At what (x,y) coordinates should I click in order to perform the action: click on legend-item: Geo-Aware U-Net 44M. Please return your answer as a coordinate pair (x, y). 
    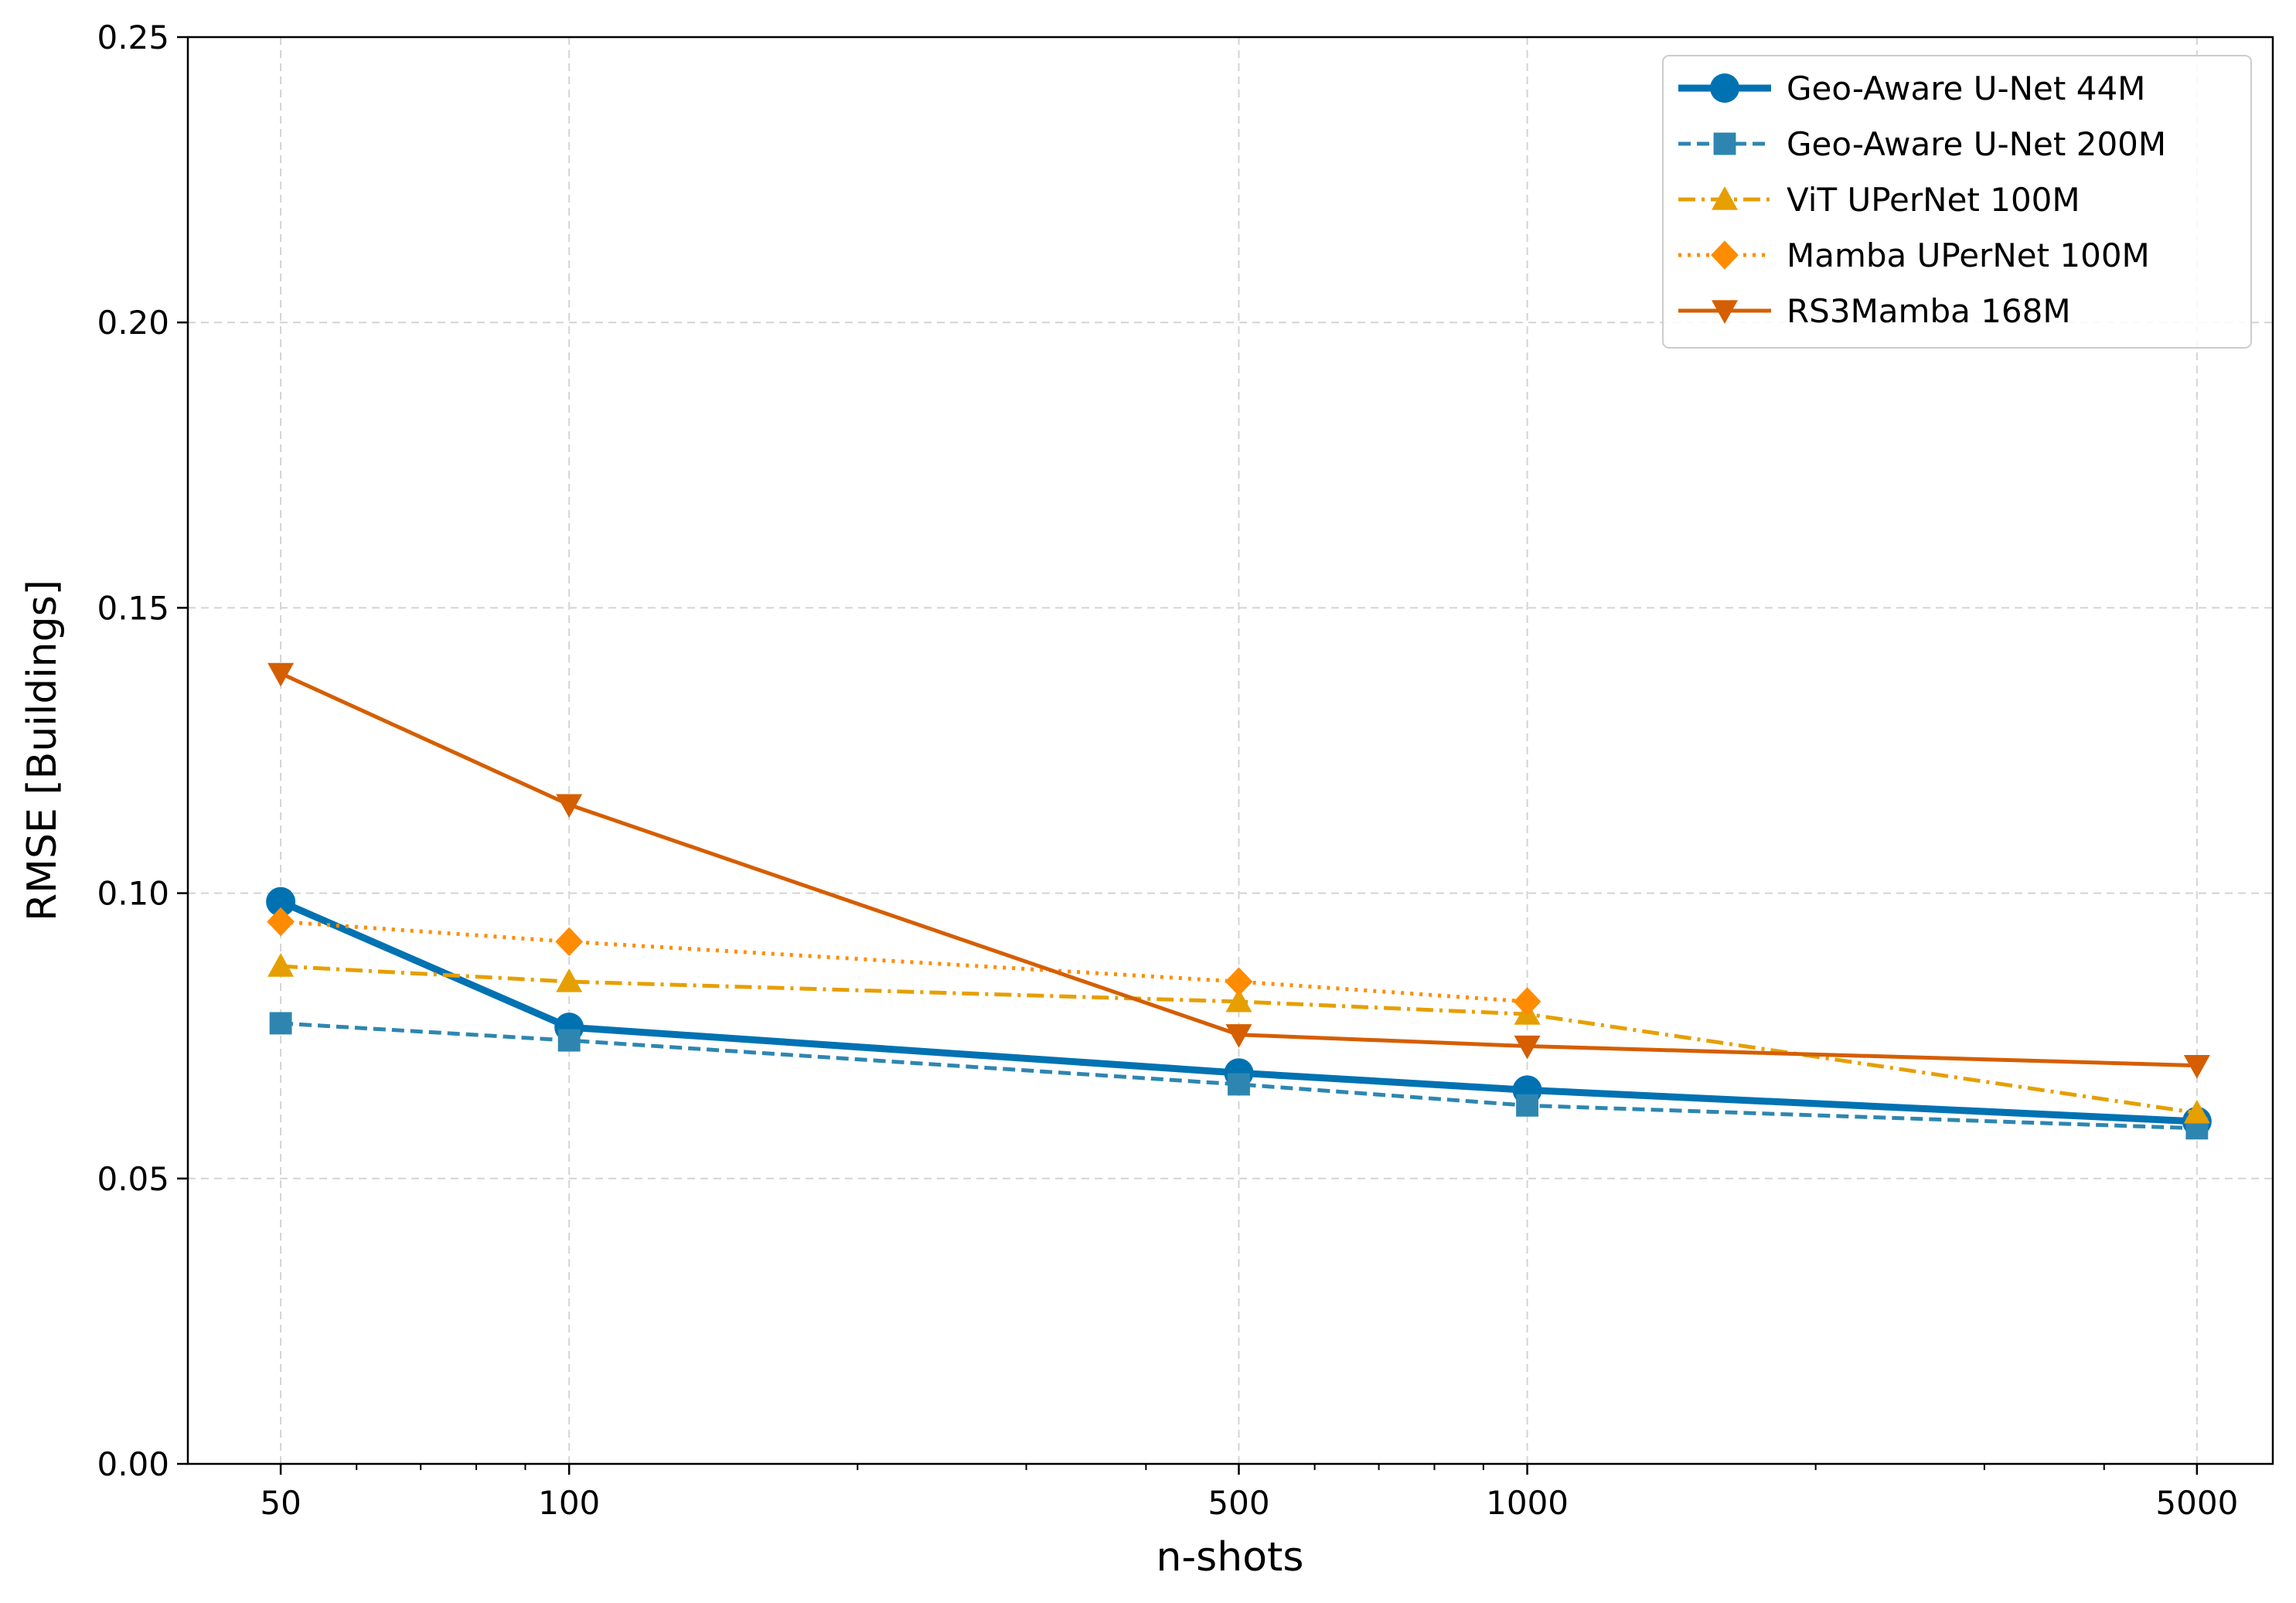
    Looking at the image, I should click on (1911, 88).